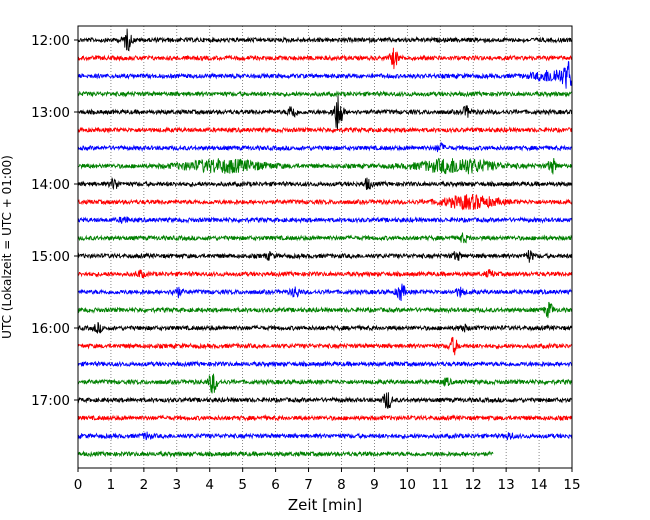 Image resolution: width=650 pixels, height=520 pixels. I want to click on x-tick-label: 9, so click(374, 485).